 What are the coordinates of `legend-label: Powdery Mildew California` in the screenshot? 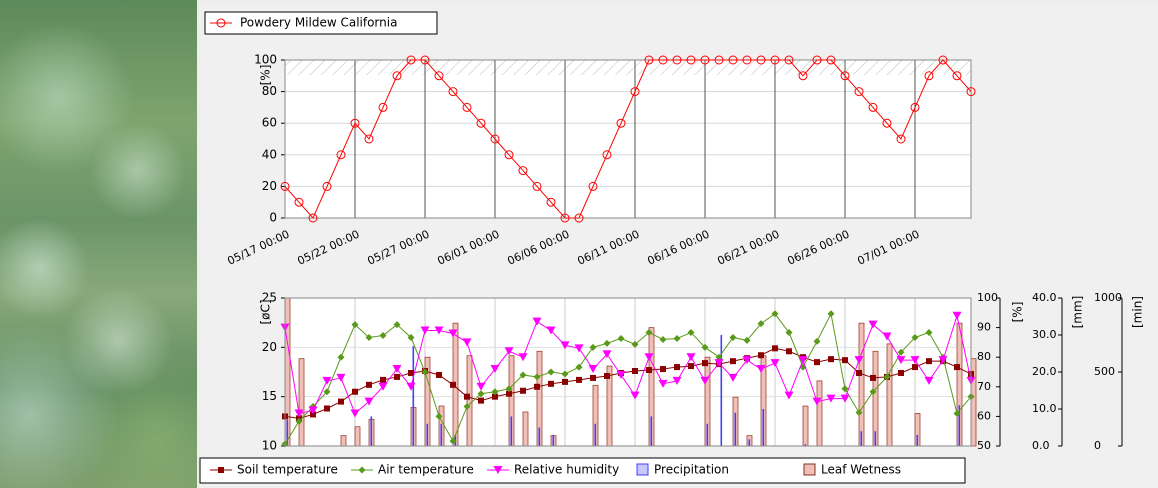 It's located at (318, 23).